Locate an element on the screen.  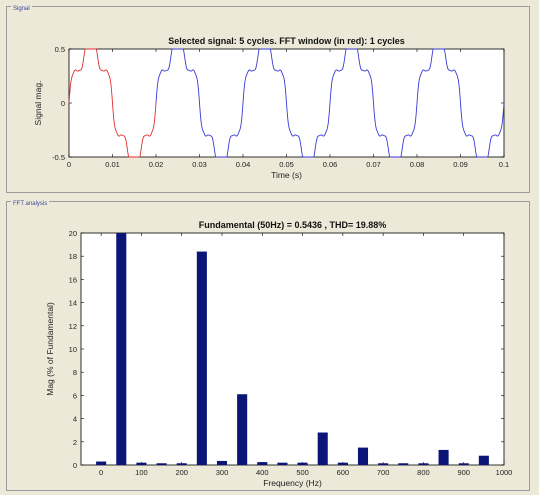
fft-xtick-label: 300 is located at coordinates (222, 472).